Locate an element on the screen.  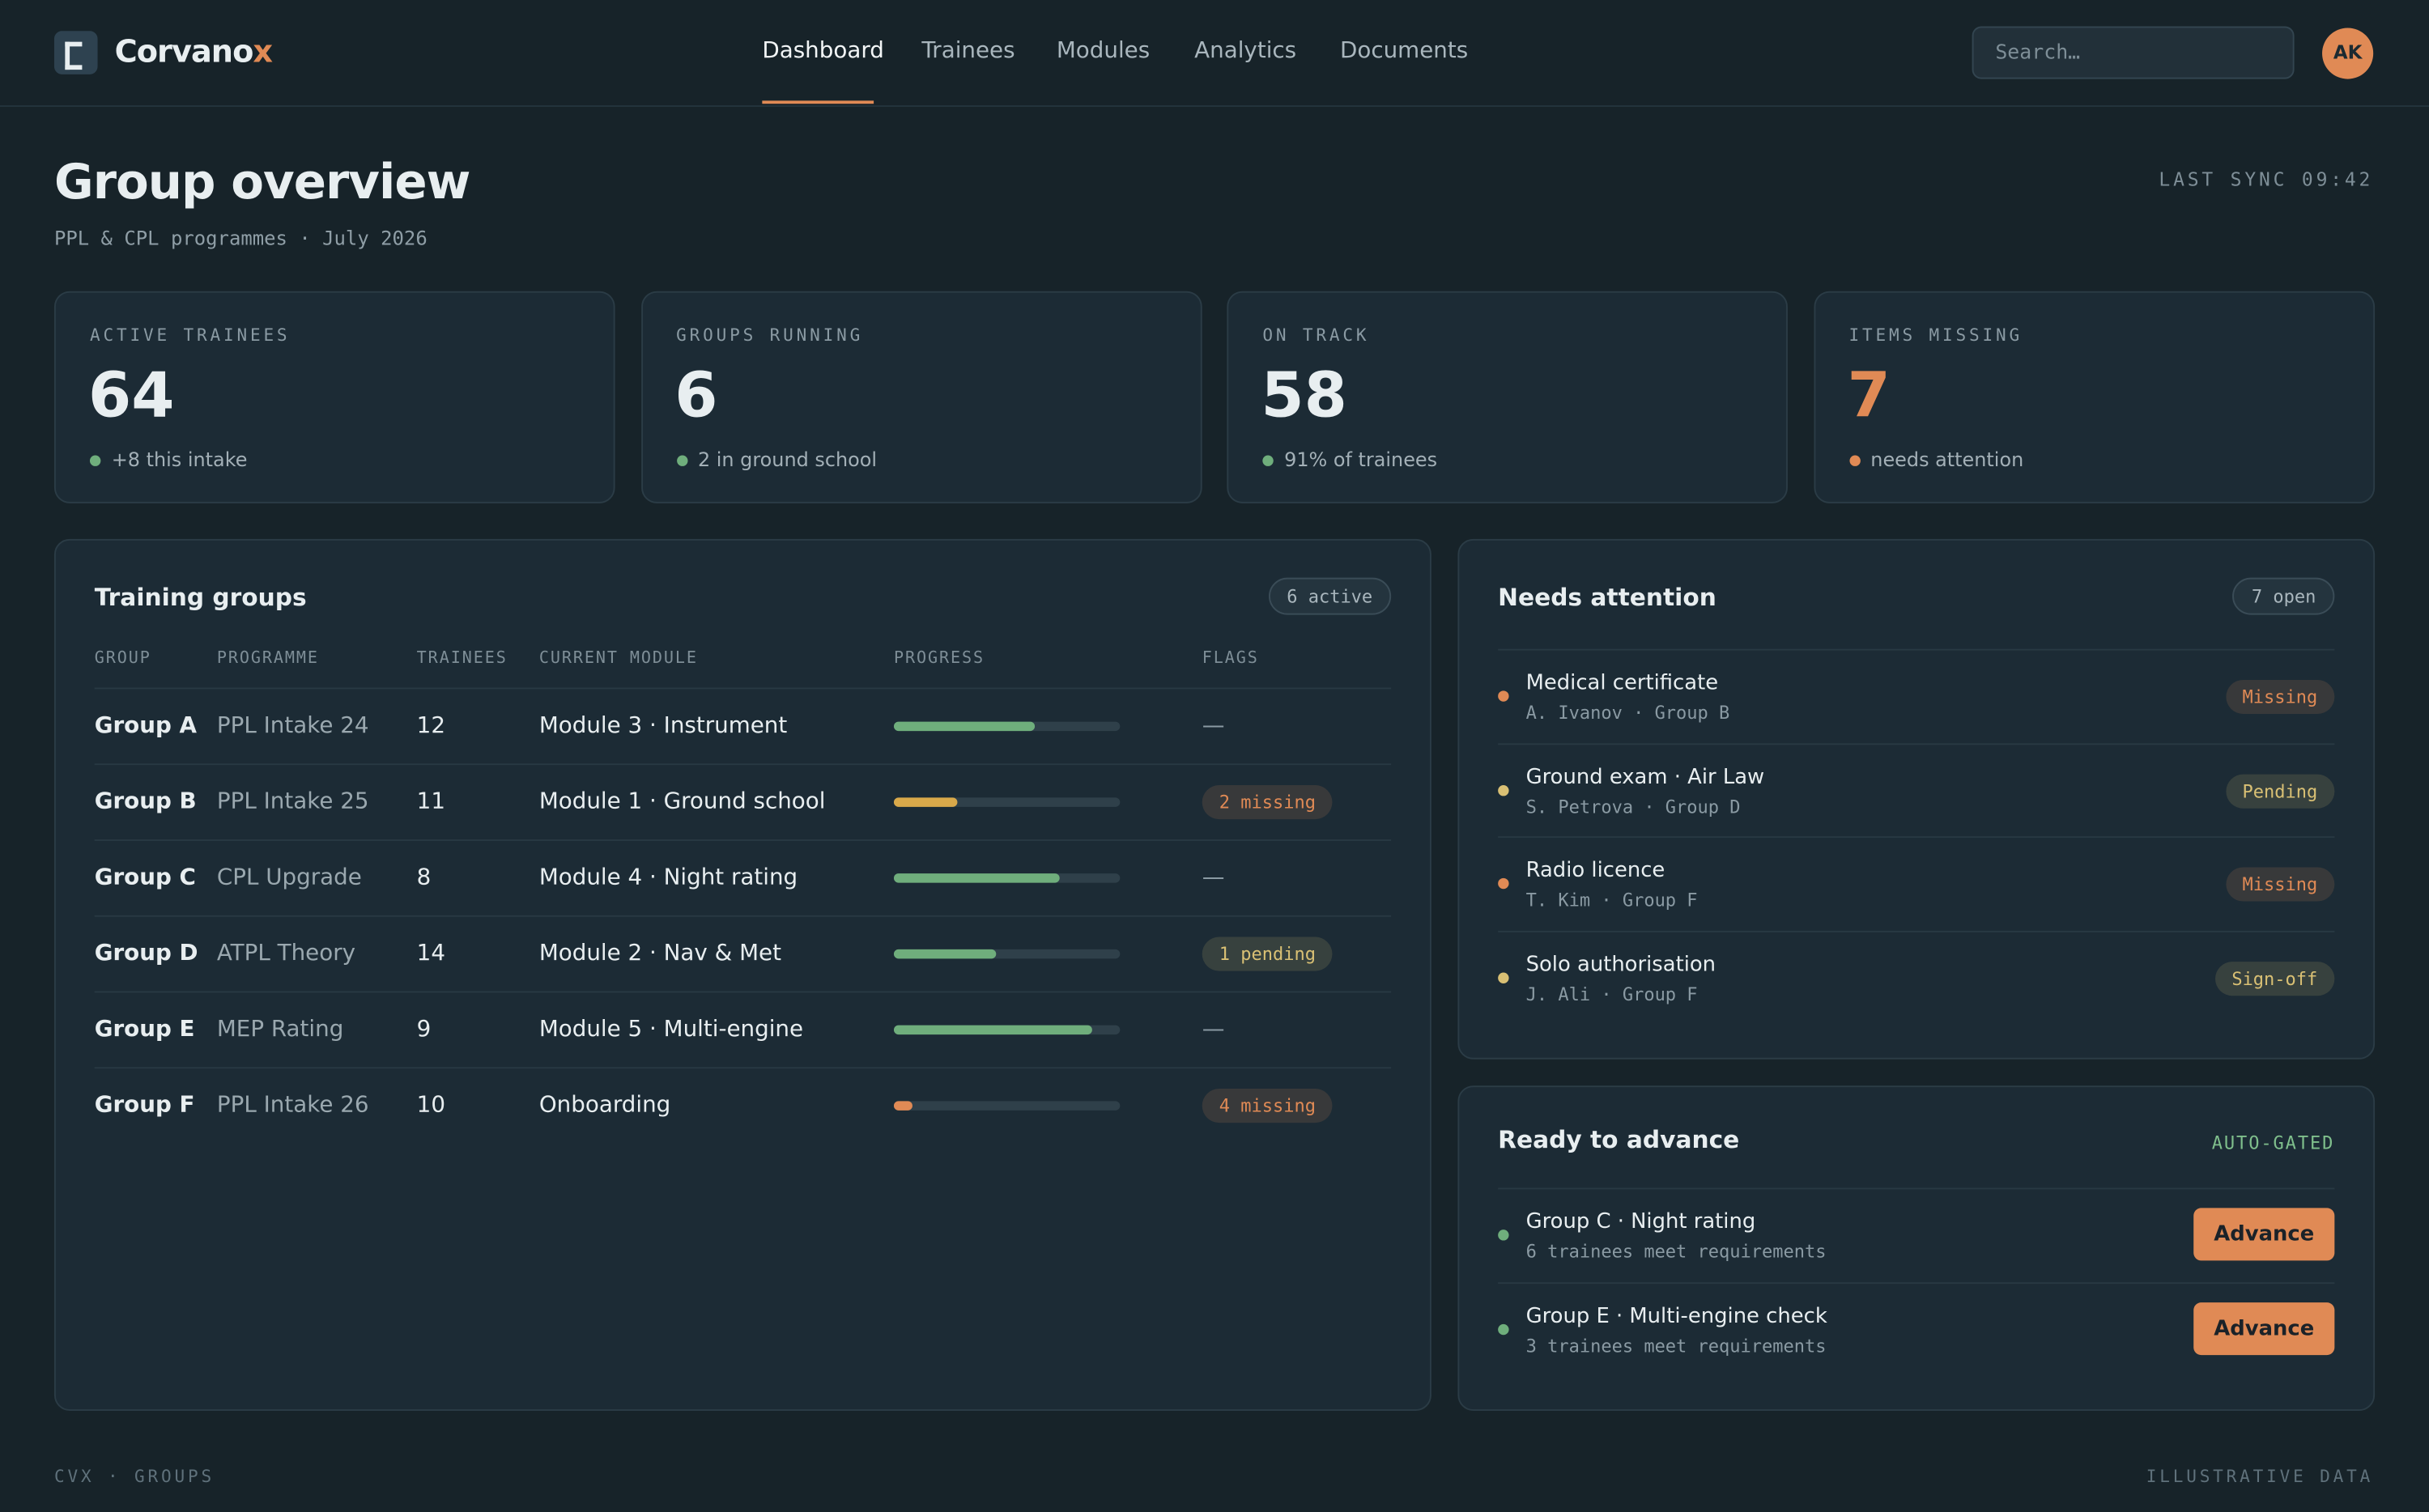
trainees: 11 is located at coordinates (430, 802).